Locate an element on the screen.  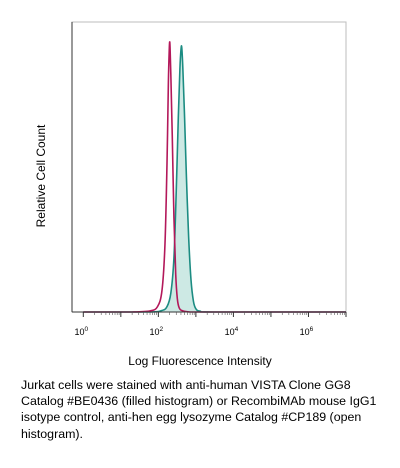
x-tick-label: 10² is located at coordinates (157, 331).